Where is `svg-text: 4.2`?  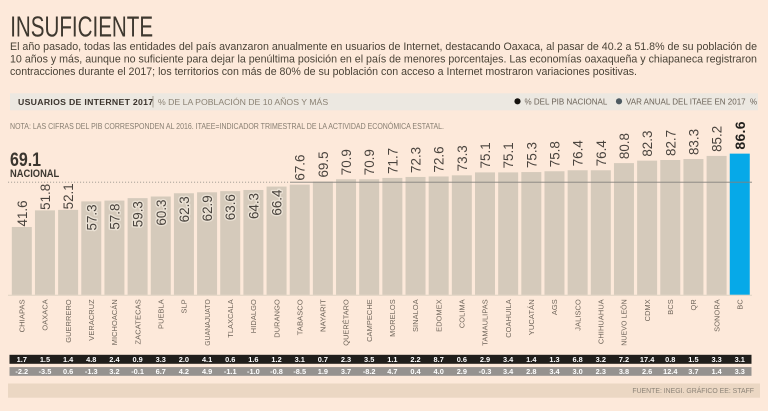
svg-text: 4.2 is located at coordinates (184, 371).